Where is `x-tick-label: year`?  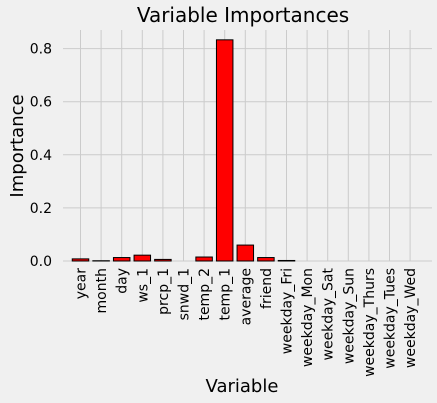
x-tick-label: year is located at coordinates (82, 283).